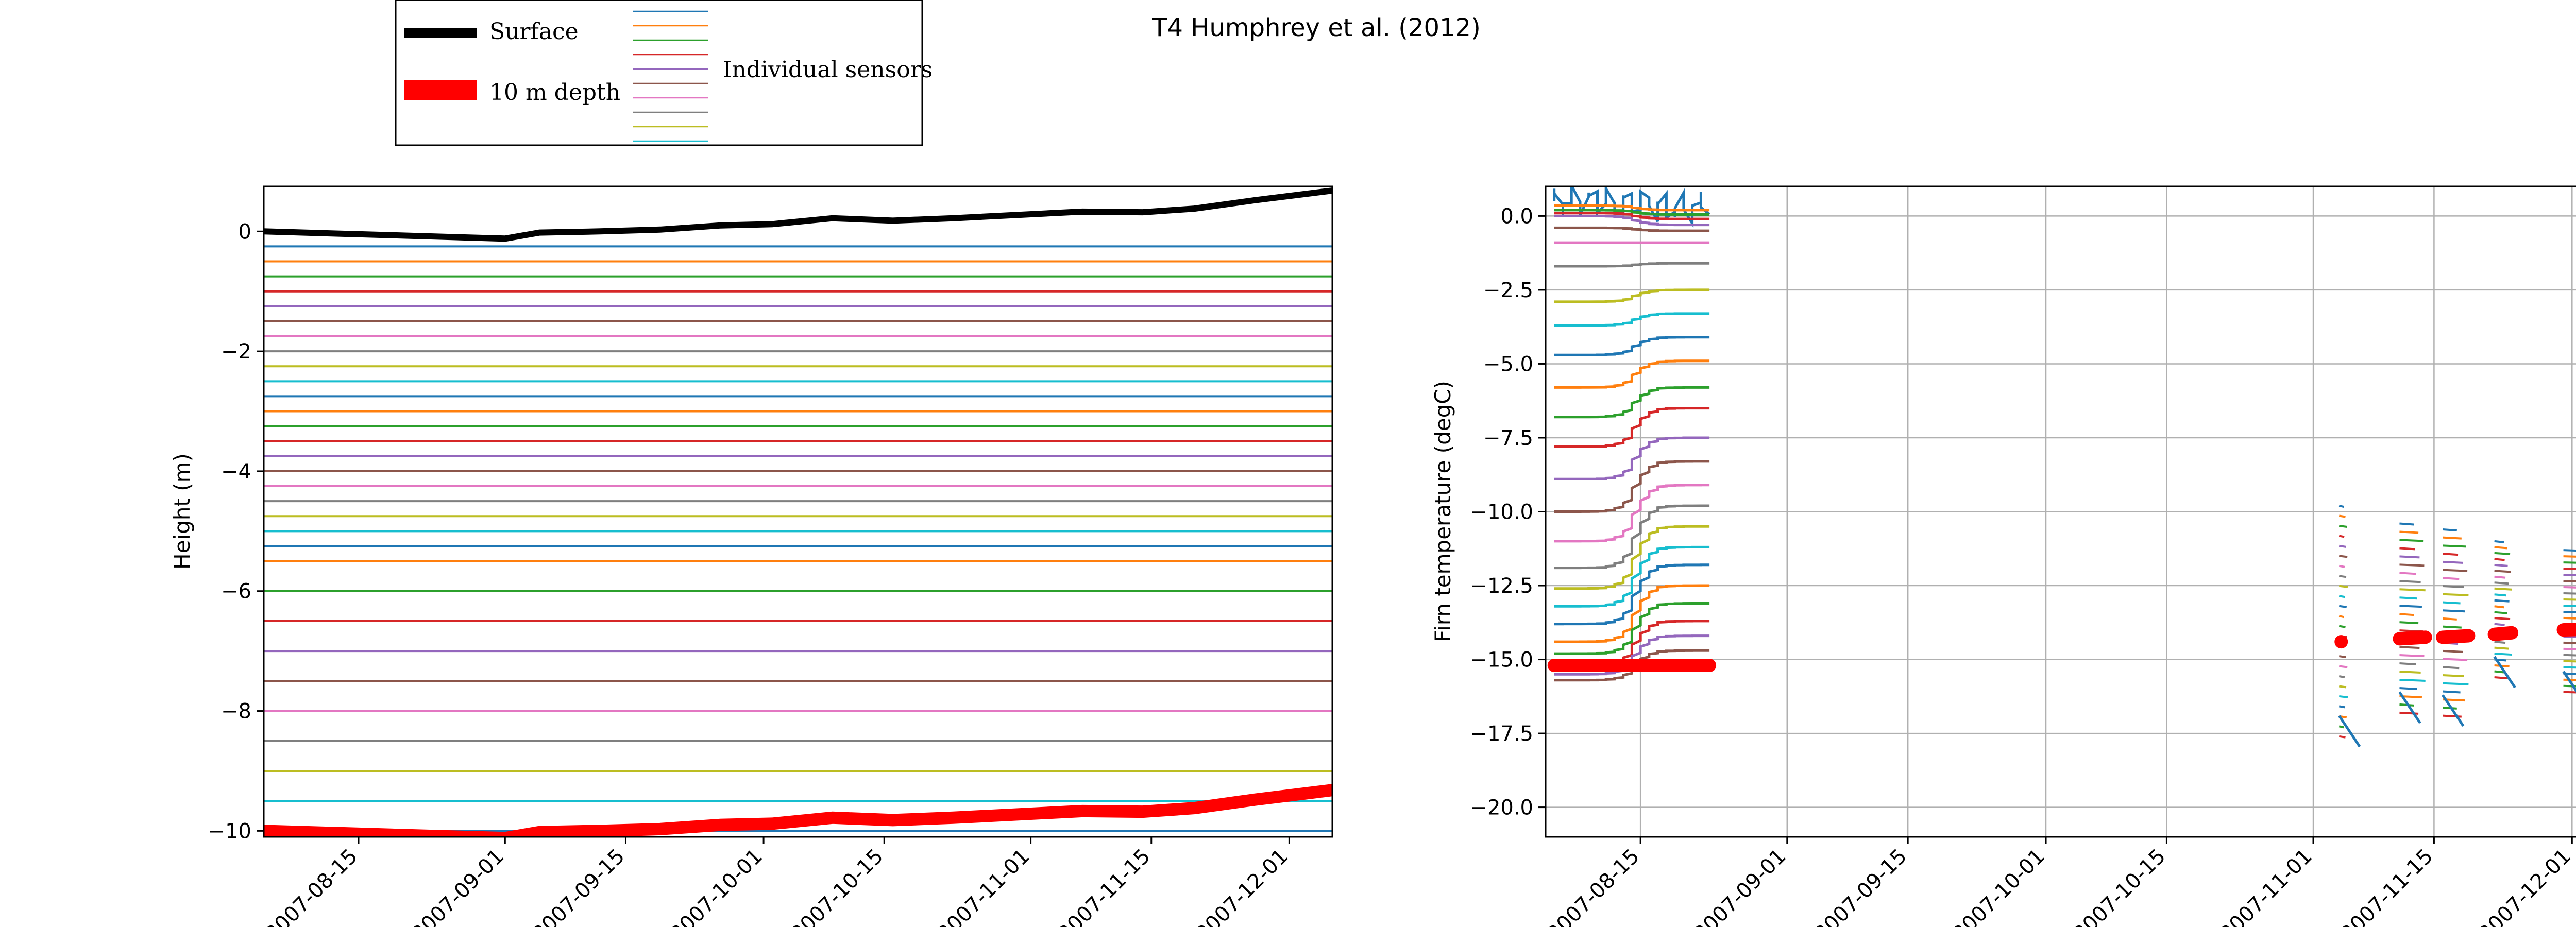  I want to click on y-tick-label: −2, so click(236, 352).